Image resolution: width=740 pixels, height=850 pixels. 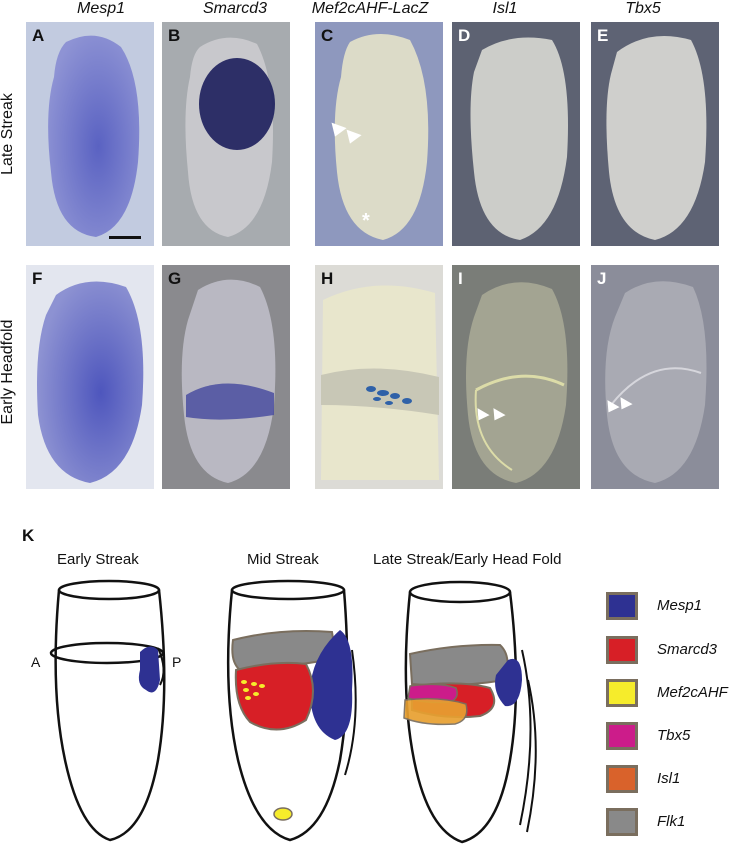 What do you see at coordinates (656, 382) in the screenshot?
I see `embryo-image-j` at bounding box center [656, 382].